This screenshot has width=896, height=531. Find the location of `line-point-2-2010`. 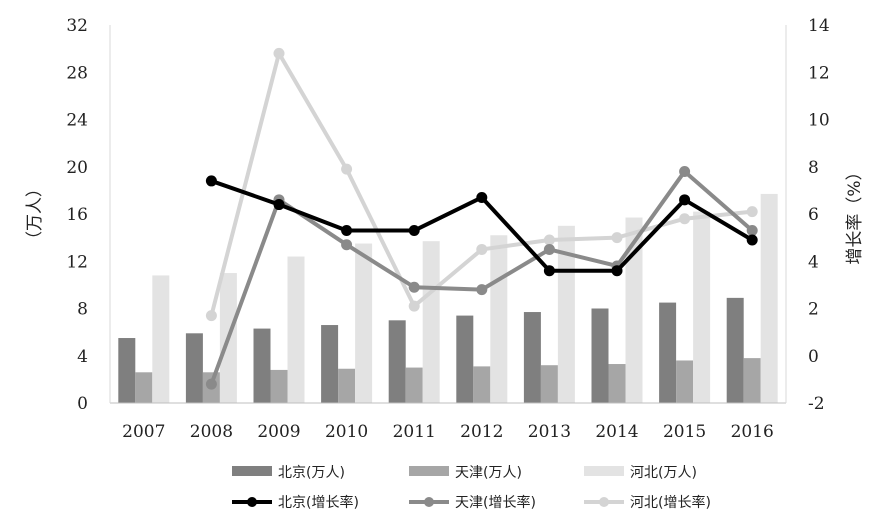

line-point-2-2010 is located at coordinates (347, 245).